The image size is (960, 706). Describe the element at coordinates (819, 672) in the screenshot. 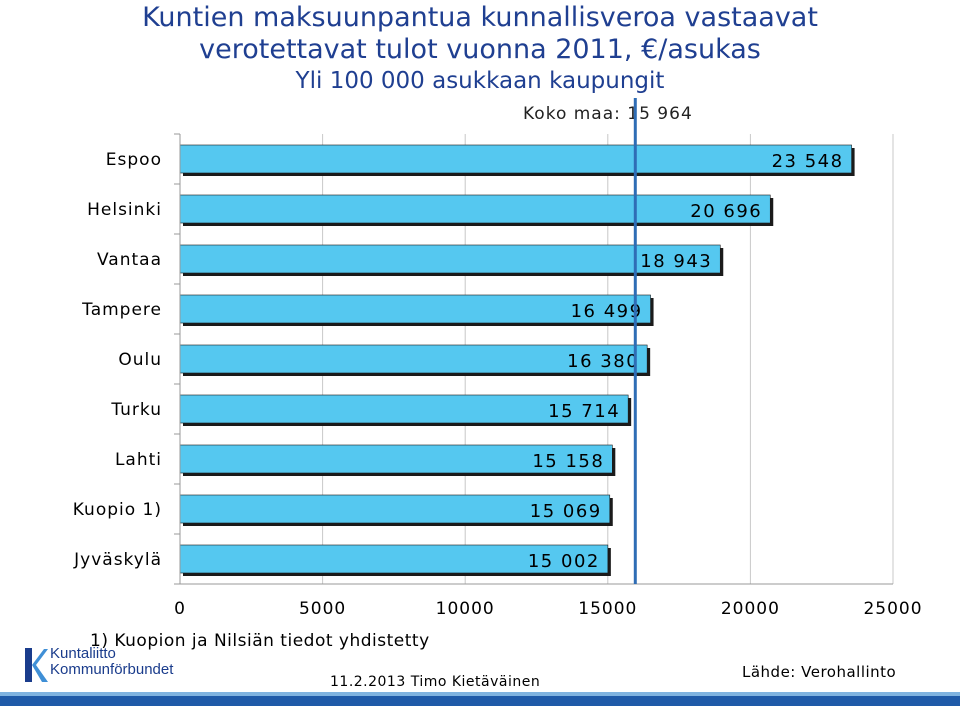

I see `source-label: Lähde: Verohallinto` at that location.